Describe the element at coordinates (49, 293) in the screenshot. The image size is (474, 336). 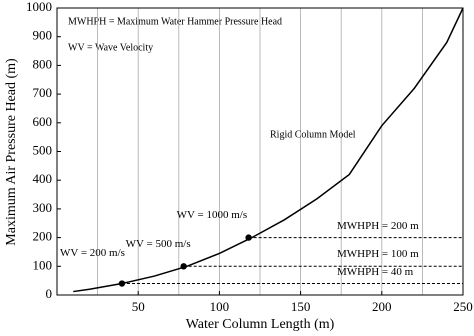
I see `y-tick-label: 0` at that location.